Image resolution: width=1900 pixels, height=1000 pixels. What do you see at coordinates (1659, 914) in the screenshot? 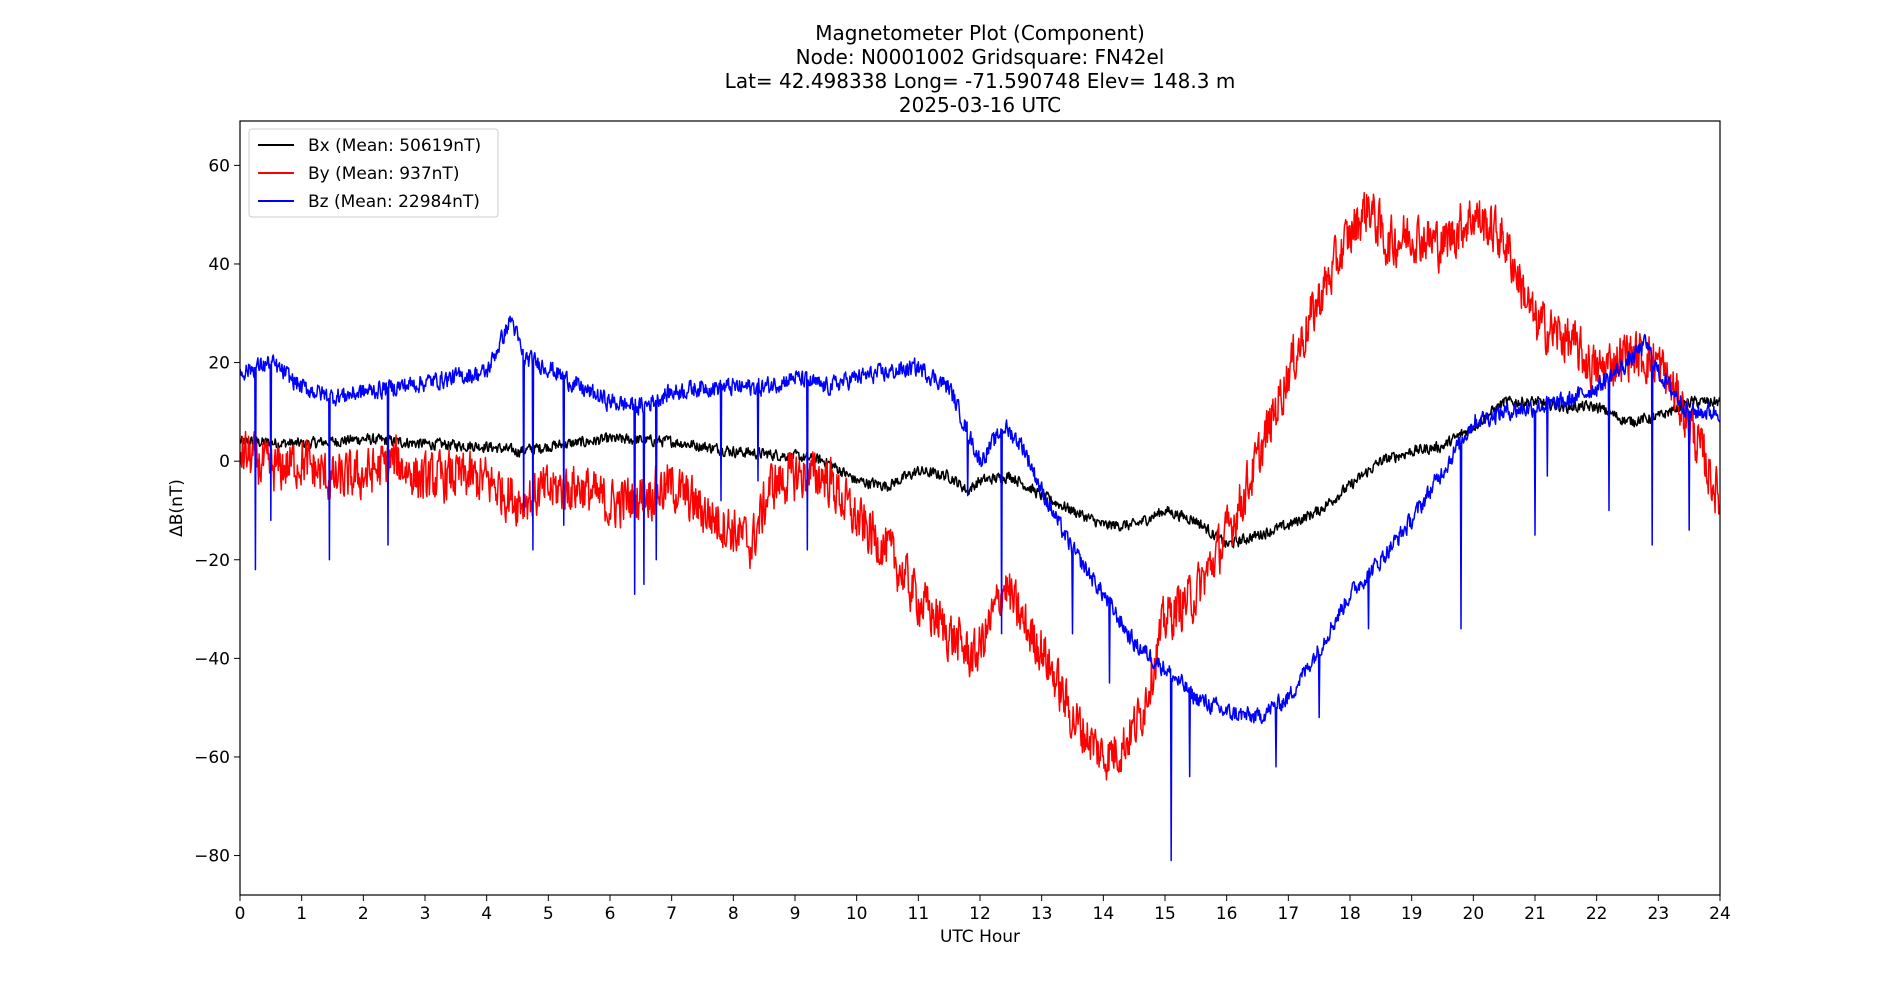
I see `x-tick-label-23: 23` at bounding box center [1659, 914].